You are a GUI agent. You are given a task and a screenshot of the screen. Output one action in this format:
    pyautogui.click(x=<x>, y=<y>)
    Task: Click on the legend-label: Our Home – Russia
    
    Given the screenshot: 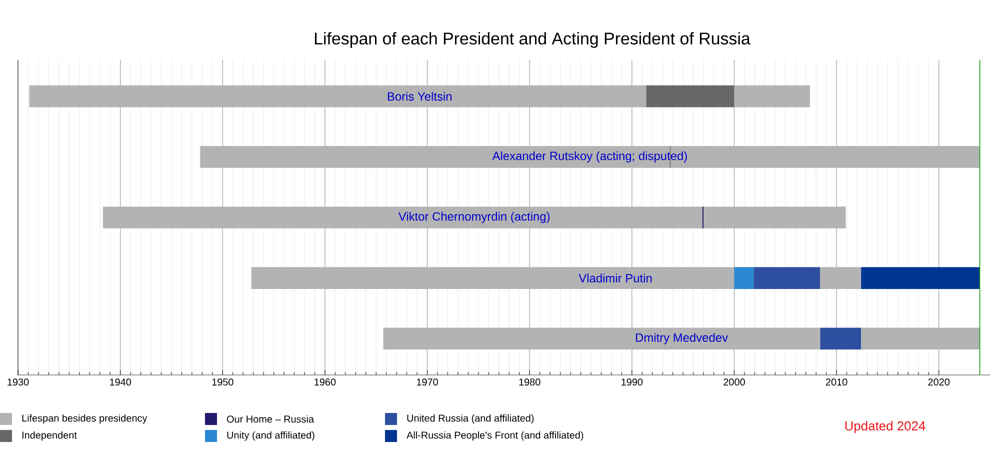 What is the action you would take?
    pyautogui.click(x=270, y=419)
    